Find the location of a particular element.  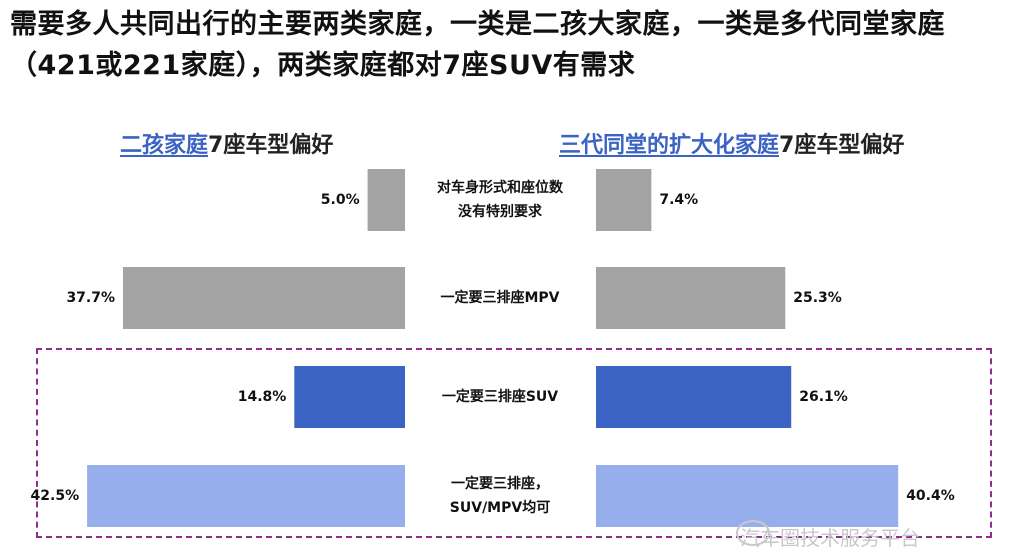

category-label-line: 一定要三排座MPV is located at coordinates (500, 298).